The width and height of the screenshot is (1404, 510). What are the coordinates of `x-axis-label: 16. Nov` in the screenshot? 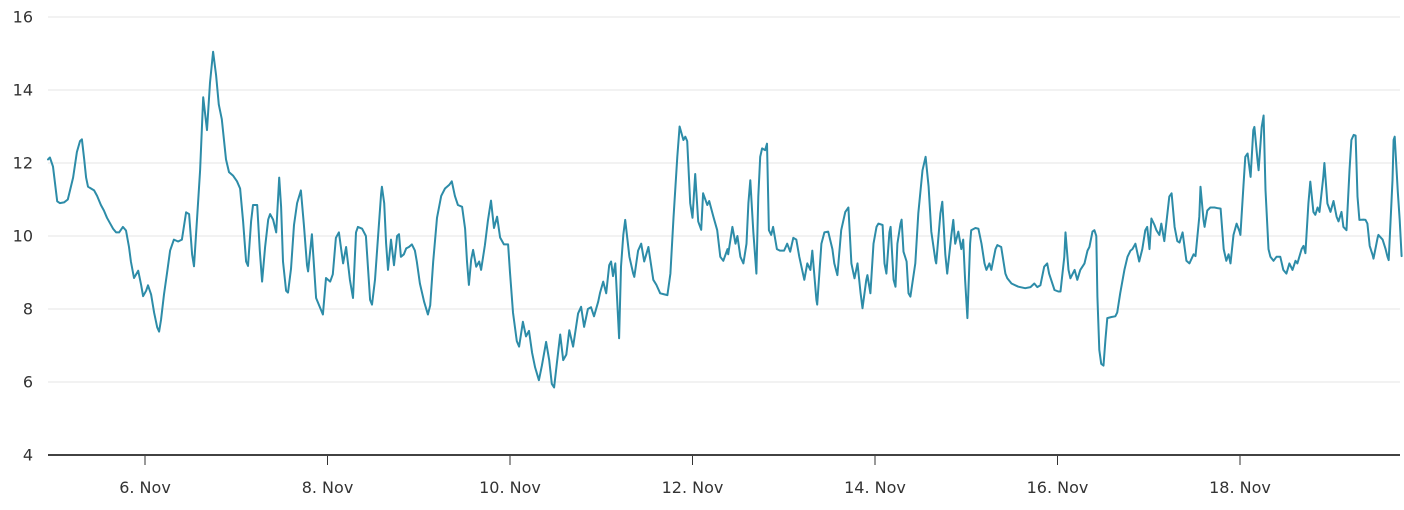 It's located at (1058, 487).